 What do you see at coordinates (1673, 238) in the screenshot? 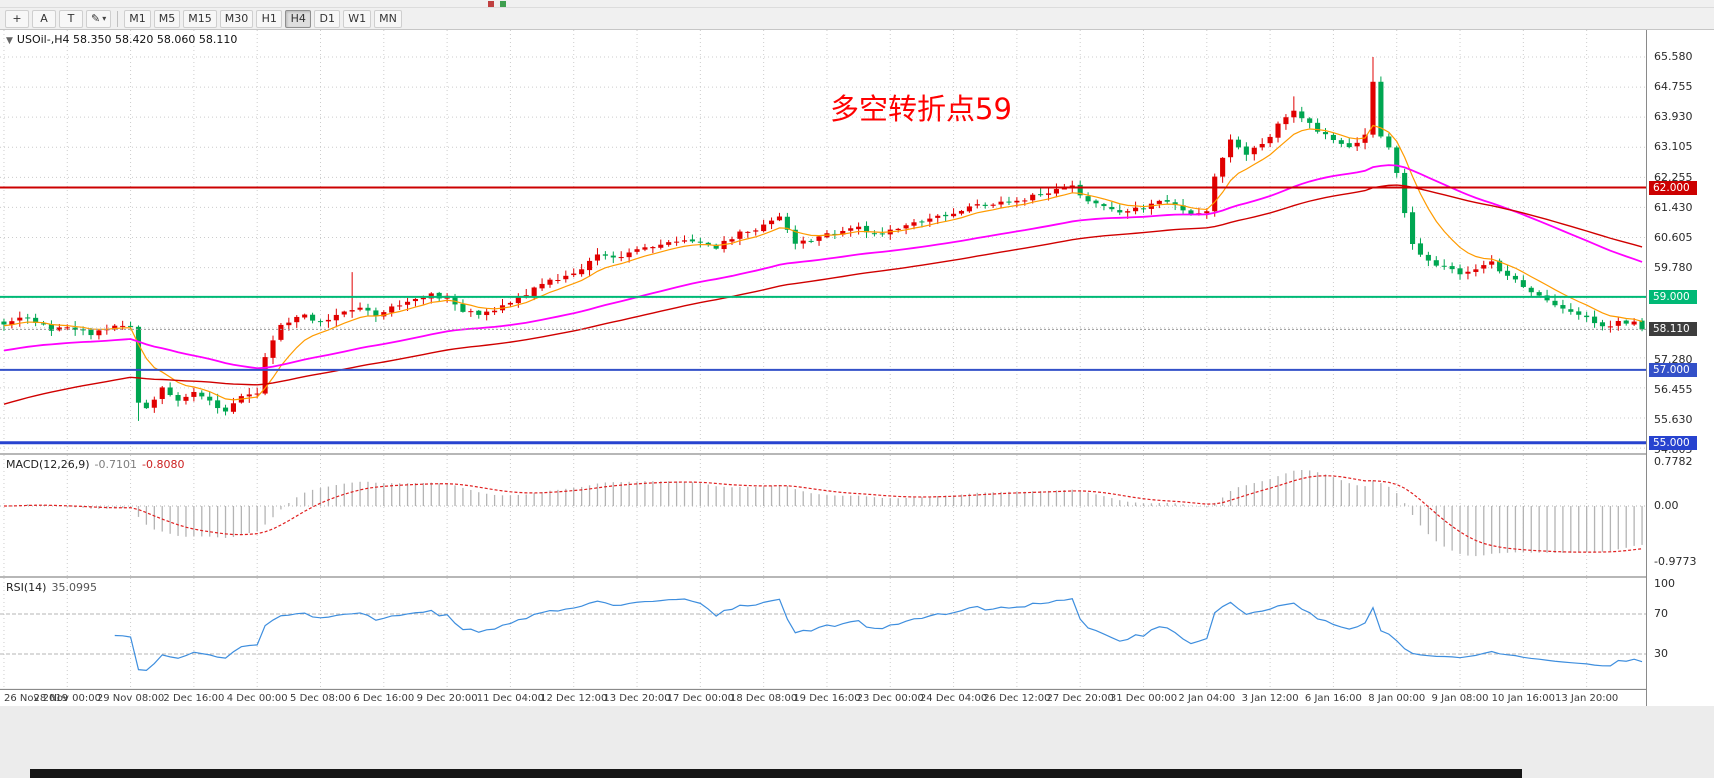
I see `price-axis-label: 60.605` at bounding box center [1673, 238].